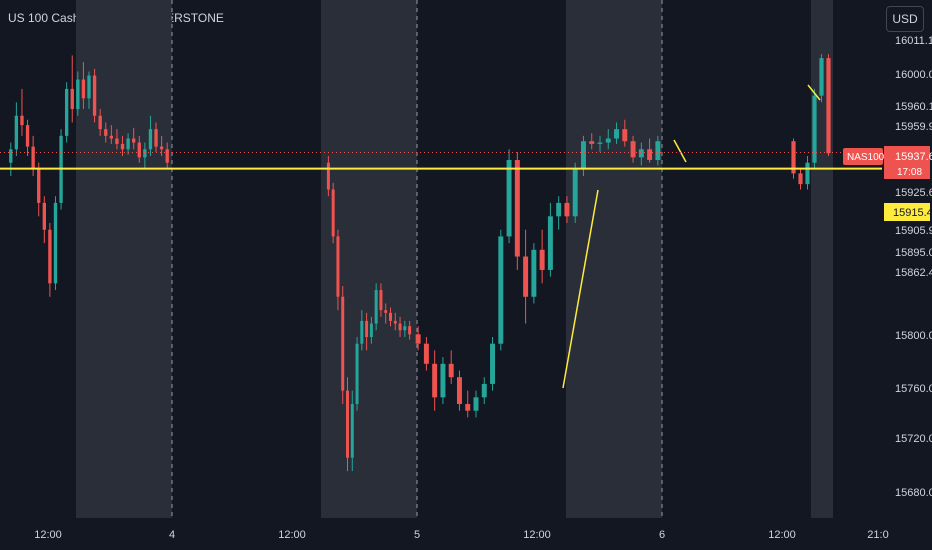 Image resolution: width=932 pixels, height=550 pixels. Describe the element at coordinates (866, 157) in the screenshot. I see `symbol-tag-label: NAS100` at that location.